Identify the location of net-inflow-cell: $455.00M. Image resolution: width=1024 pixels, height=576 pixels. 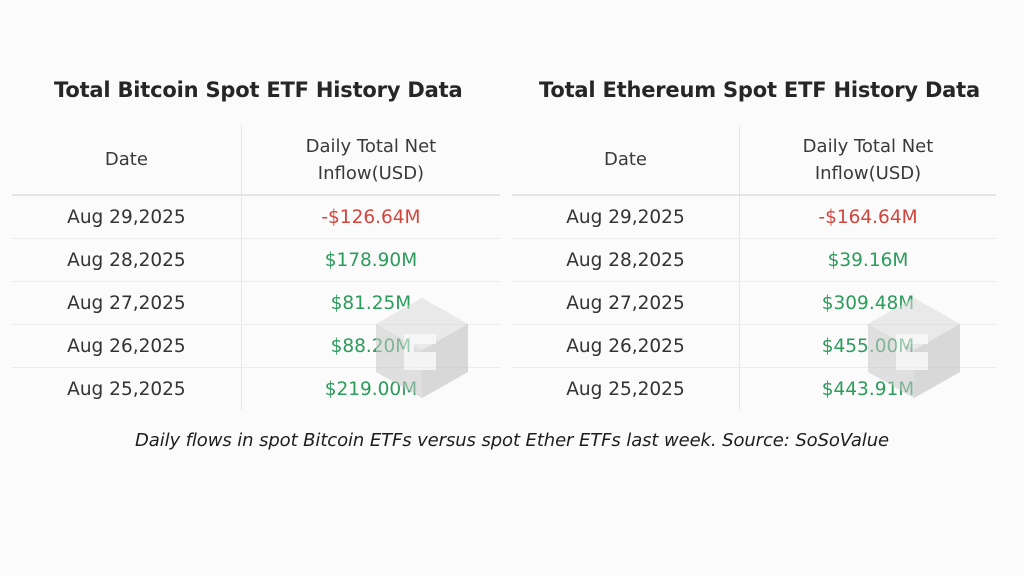
(867, 346).